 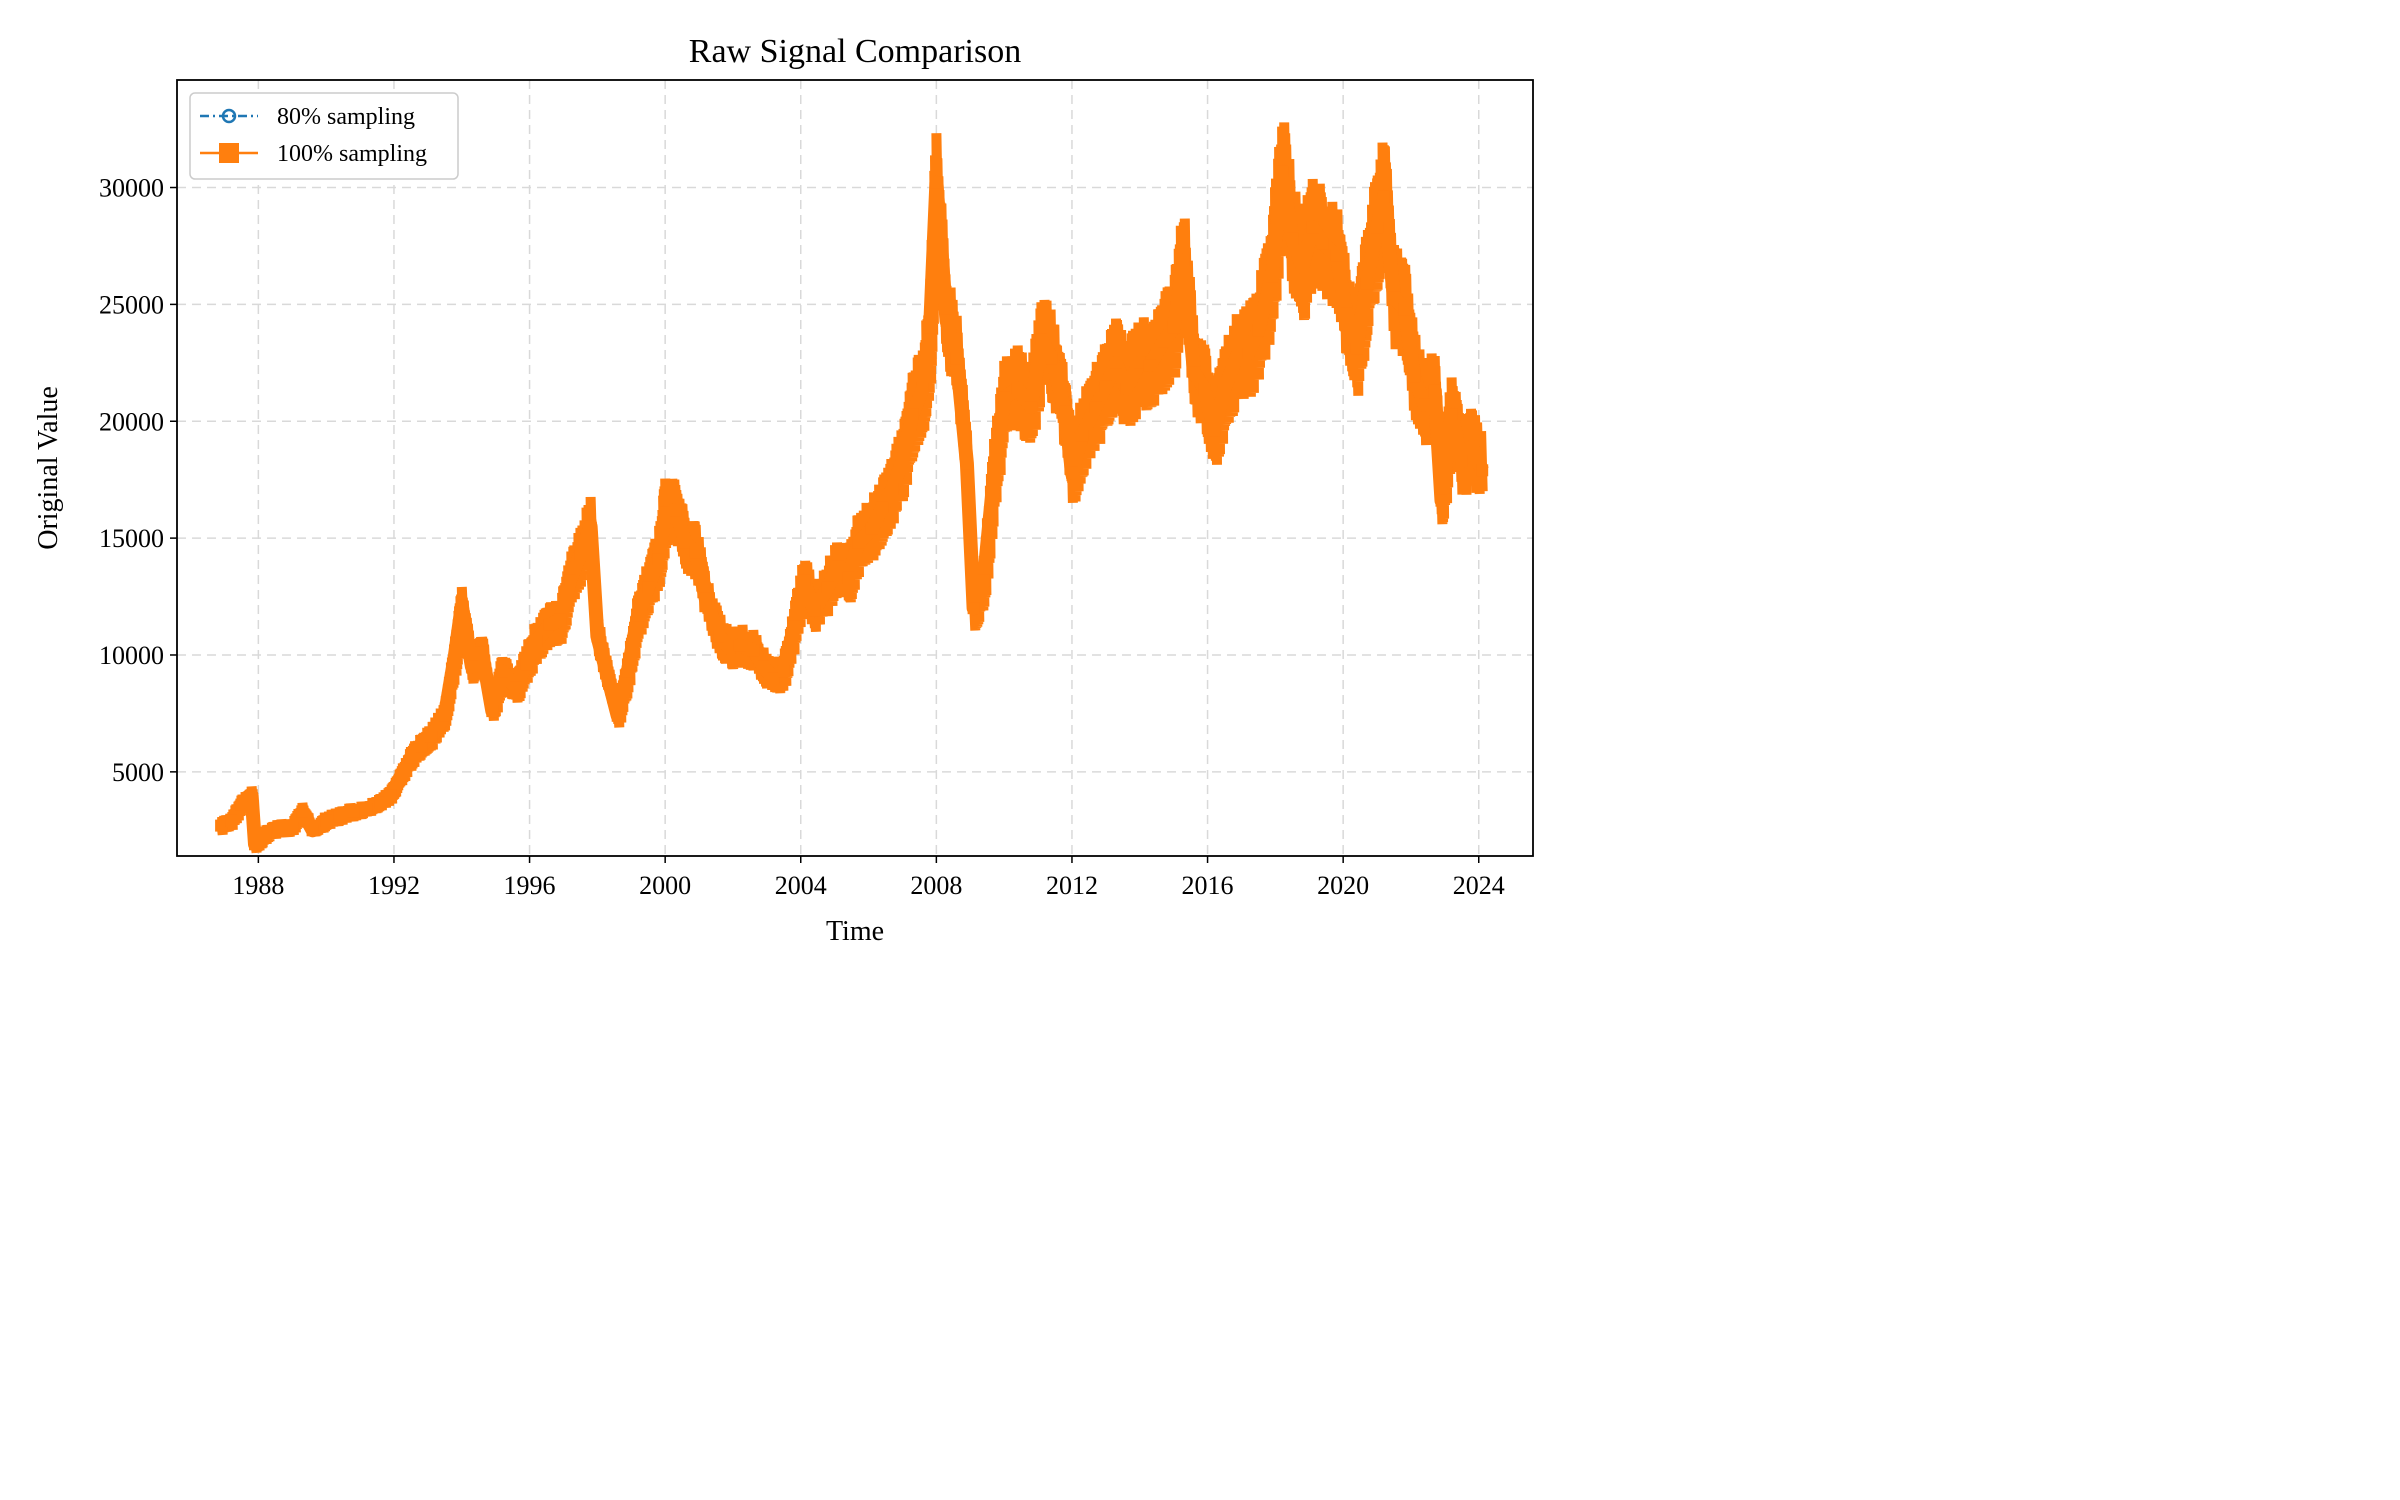 What do you see at coordinates (665, 885) in the screenshot?
I see `x-tick-label: 2000` at bounding box center [665, 885].